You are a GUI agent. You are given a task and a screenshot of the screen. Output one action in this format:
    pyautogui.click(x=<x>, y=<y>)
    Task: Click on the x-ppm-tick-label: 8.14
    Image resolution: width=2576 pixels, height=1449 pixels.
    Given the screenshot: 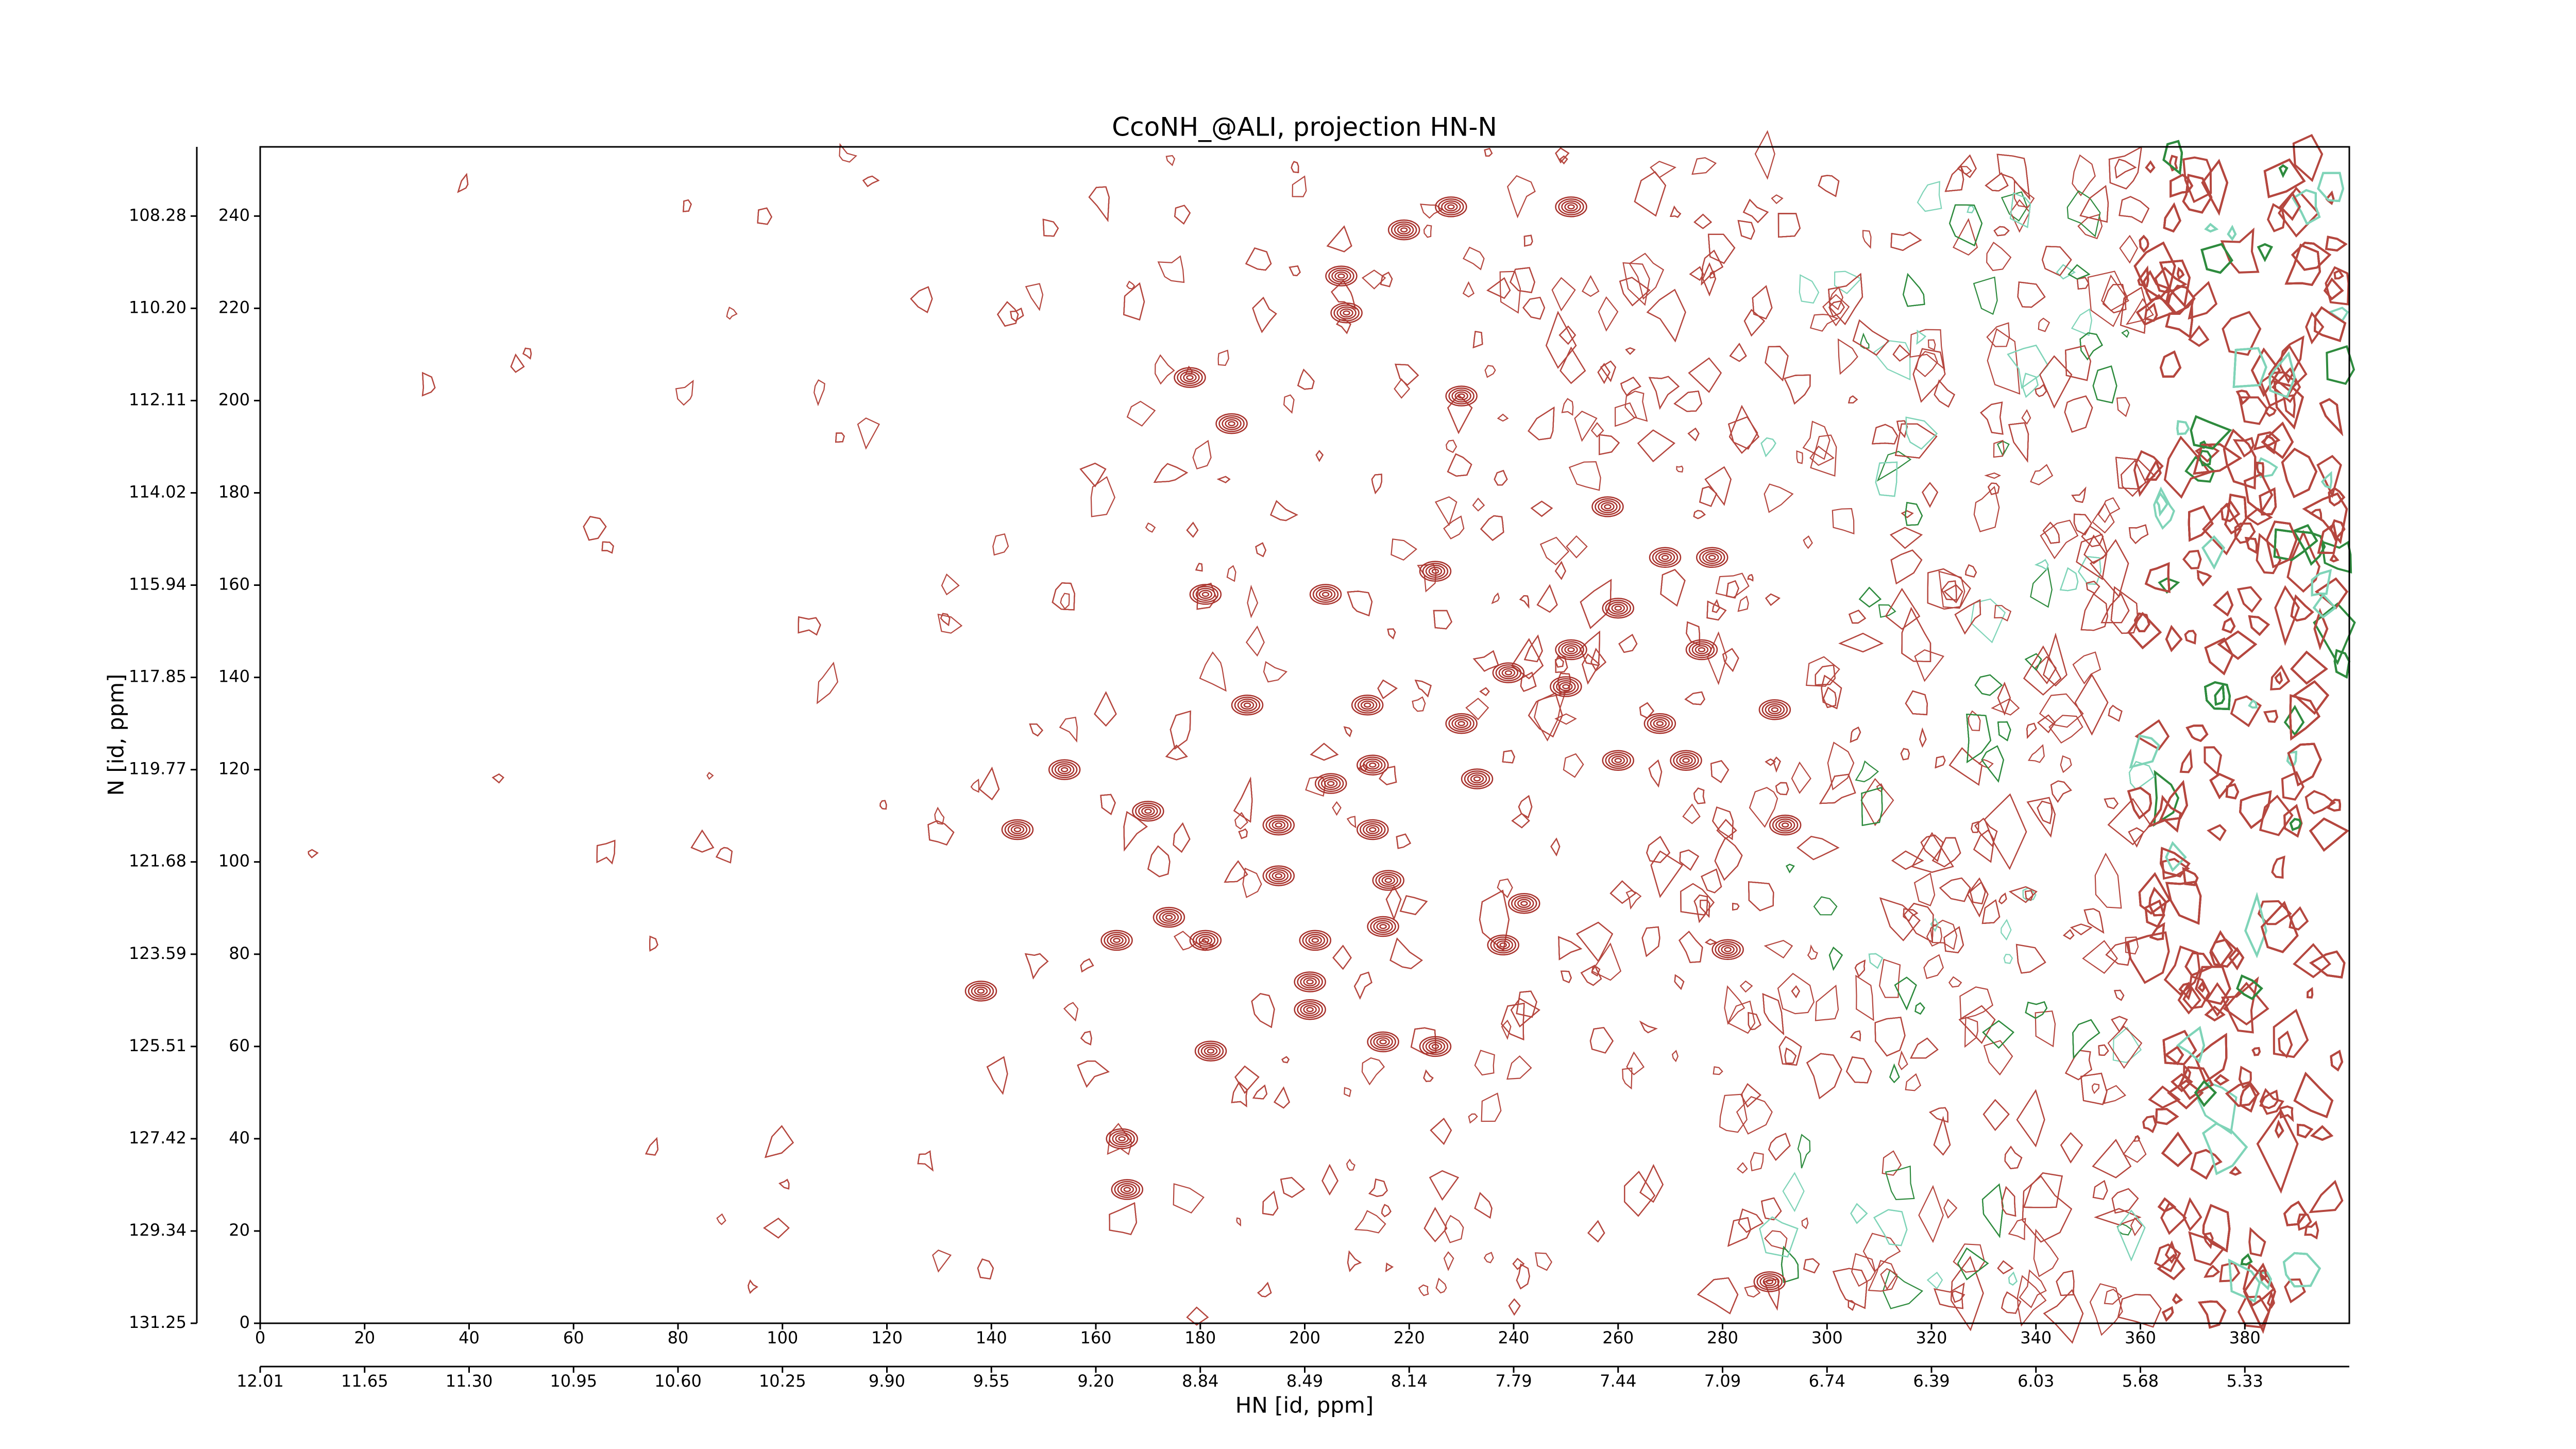 What is the action you would take?
    pyautogui.click(x=1409, y=1381)
    